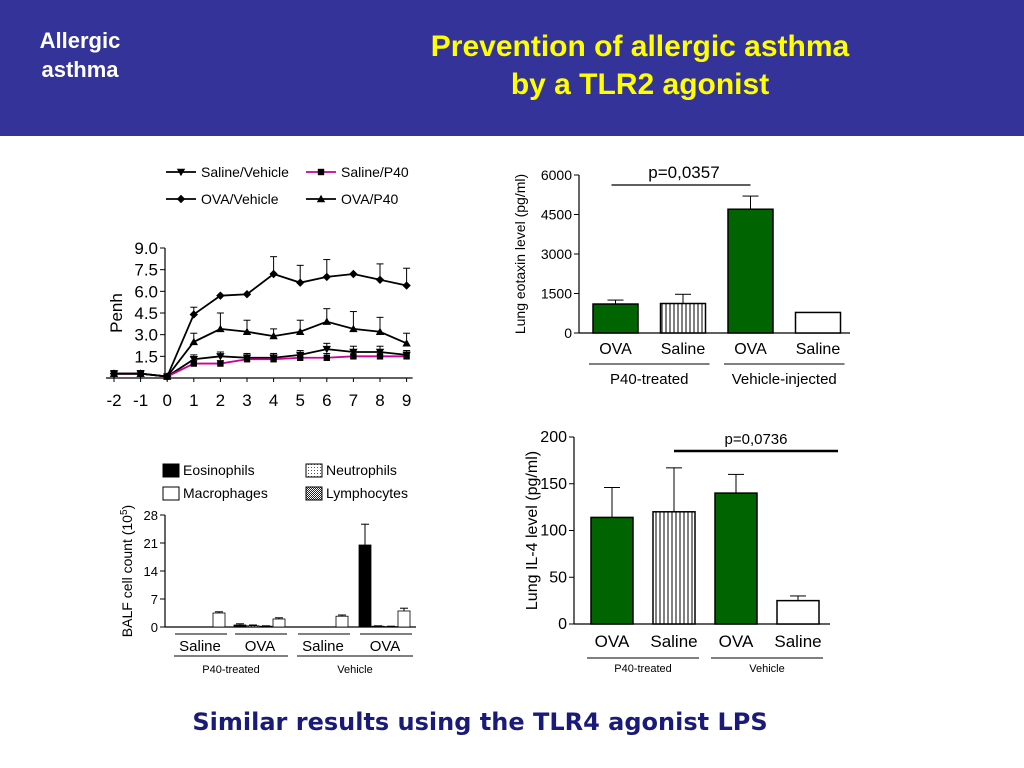  I want to click on legend-label: Saline/Vehicle, so click(245, 172).